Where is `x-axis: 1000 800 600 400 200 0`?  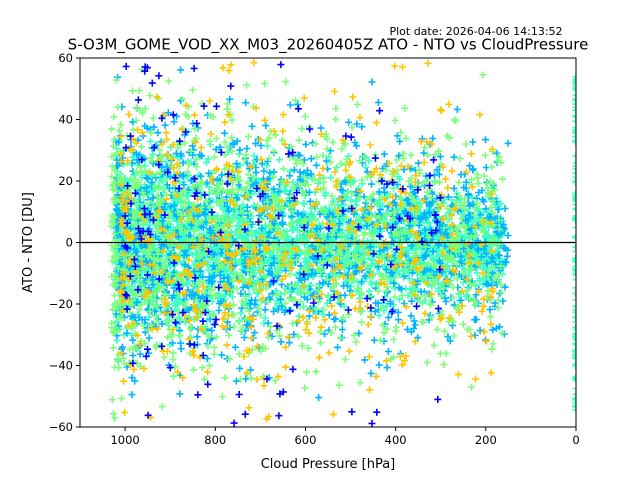 x-axis: 1000 800 600 400 200 0 is located at coordinates (345, 437).